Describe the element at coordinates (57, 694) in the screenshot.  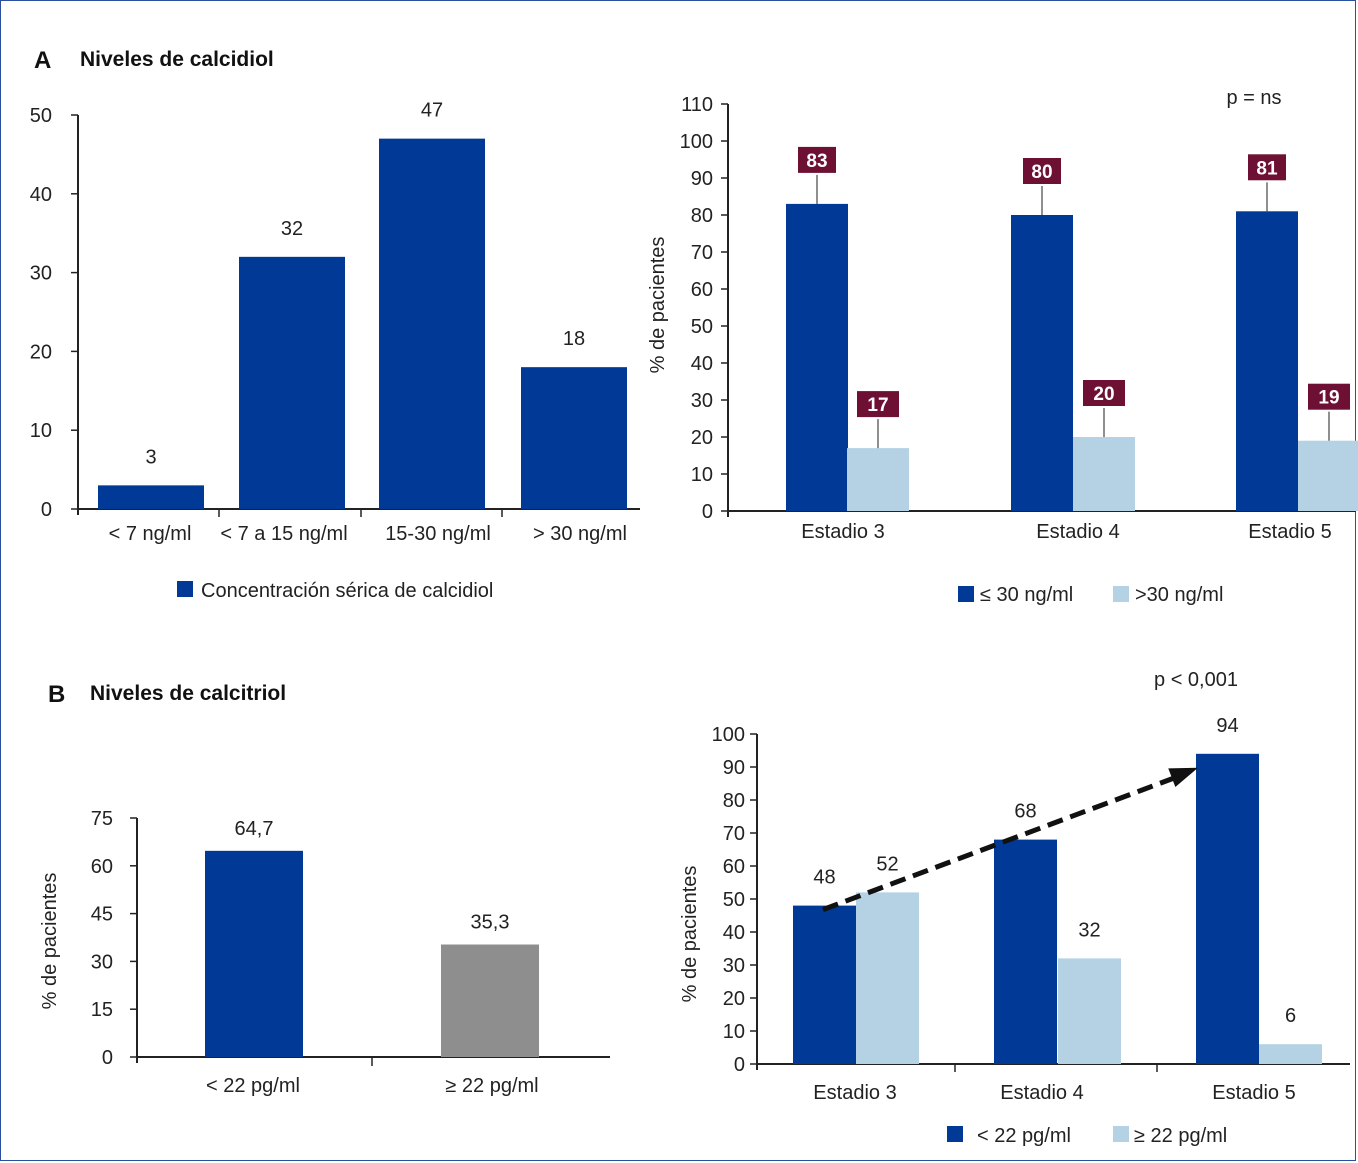
I see `section-b-letter: B` at that location.